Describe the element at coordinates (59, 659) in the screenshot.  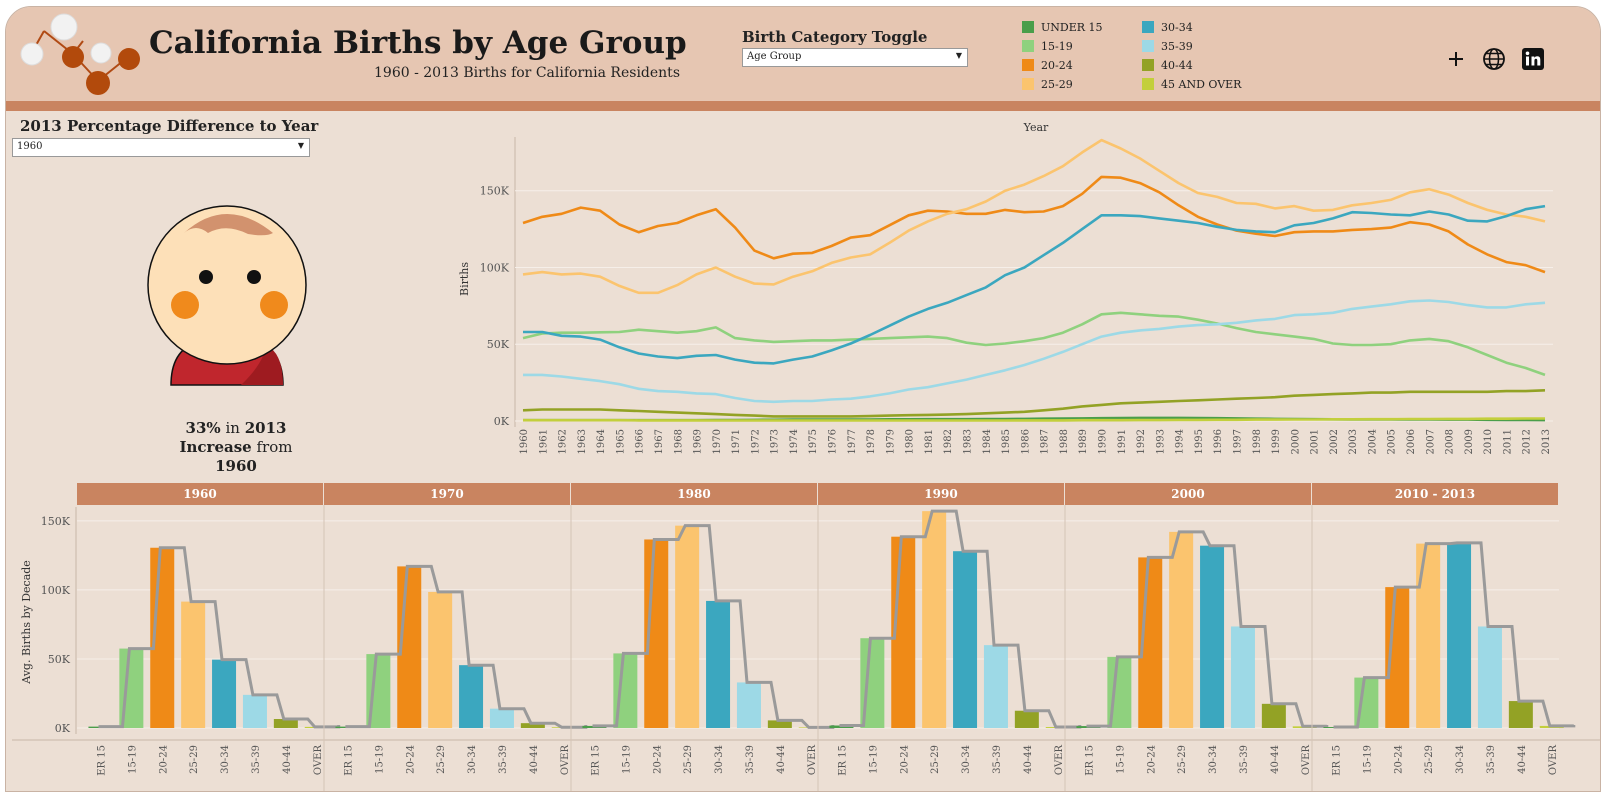
I see `bar-y-tick-label: 50K` at that location.